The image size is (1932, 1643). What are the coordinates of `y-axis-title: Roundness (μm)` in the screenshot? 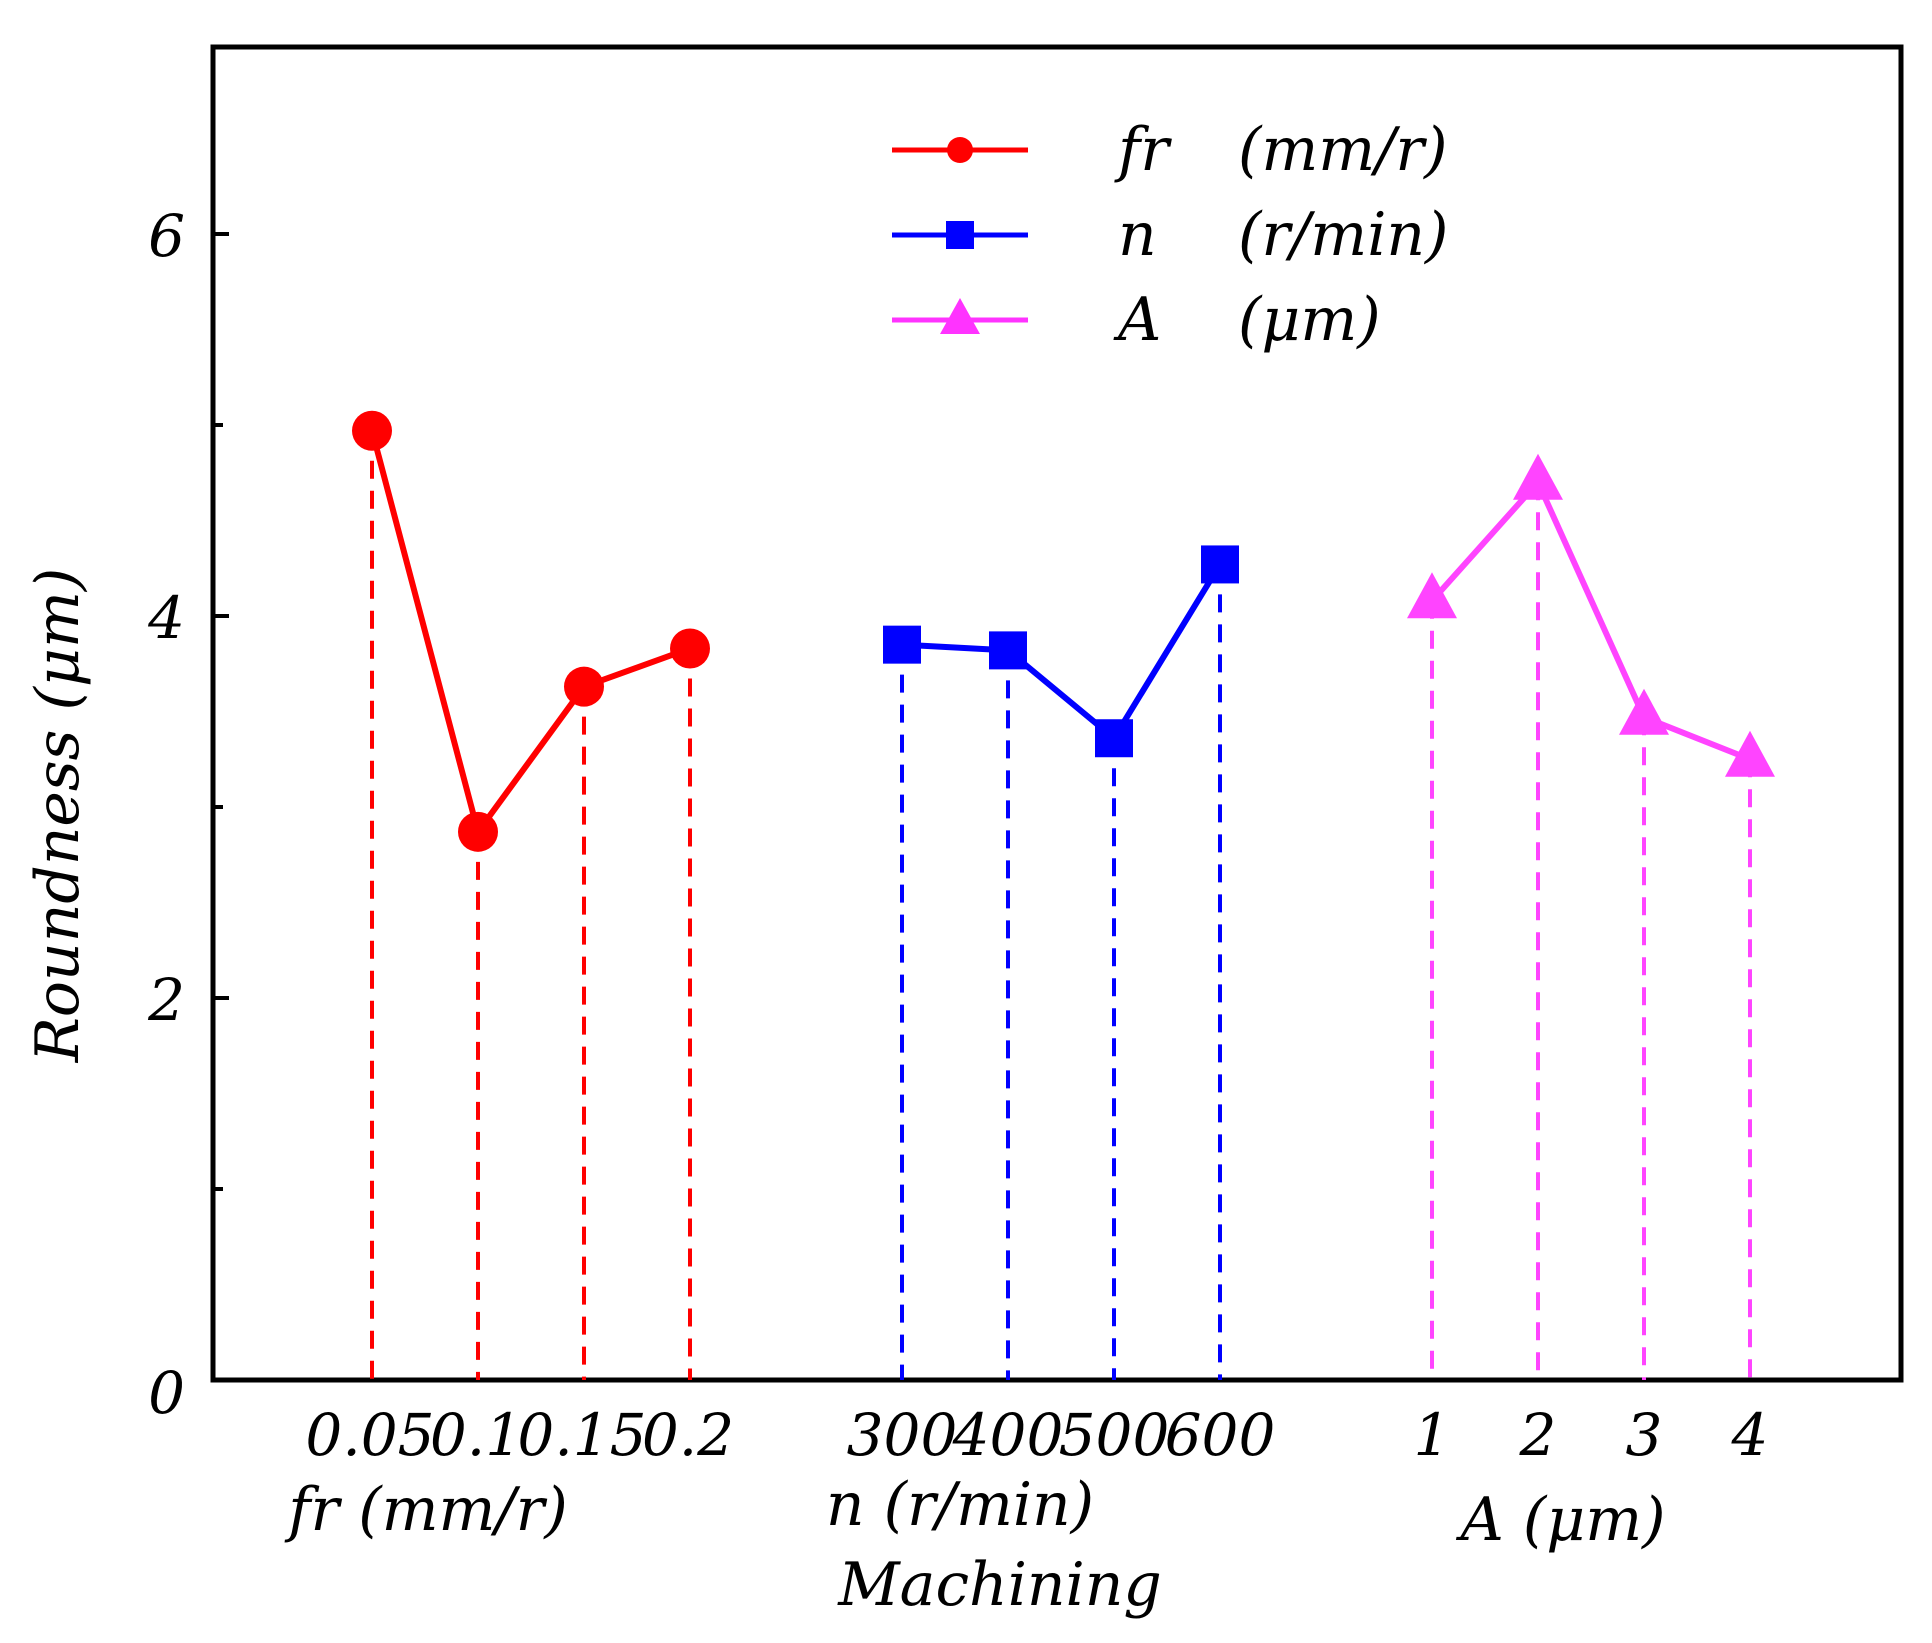 It's located at (58, 816).